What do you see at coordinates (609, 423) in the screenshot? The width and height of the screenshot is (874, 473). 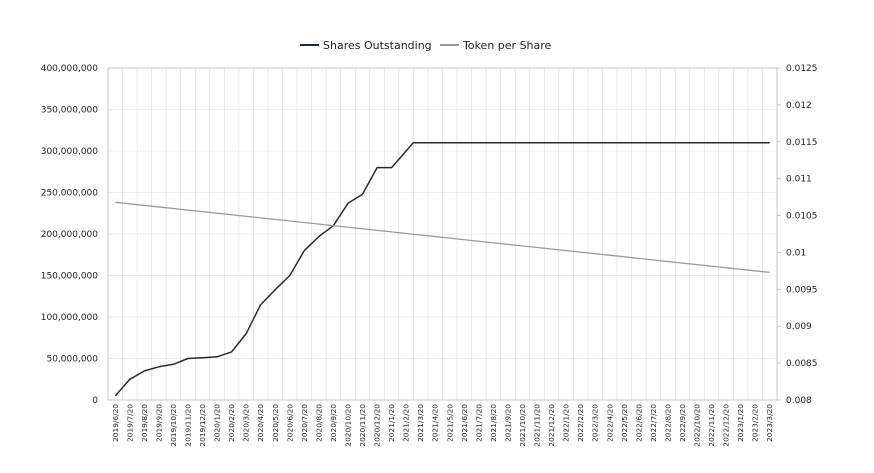 I see `x-tick-label: 2022/4/20` at bounding box center [609, 423].